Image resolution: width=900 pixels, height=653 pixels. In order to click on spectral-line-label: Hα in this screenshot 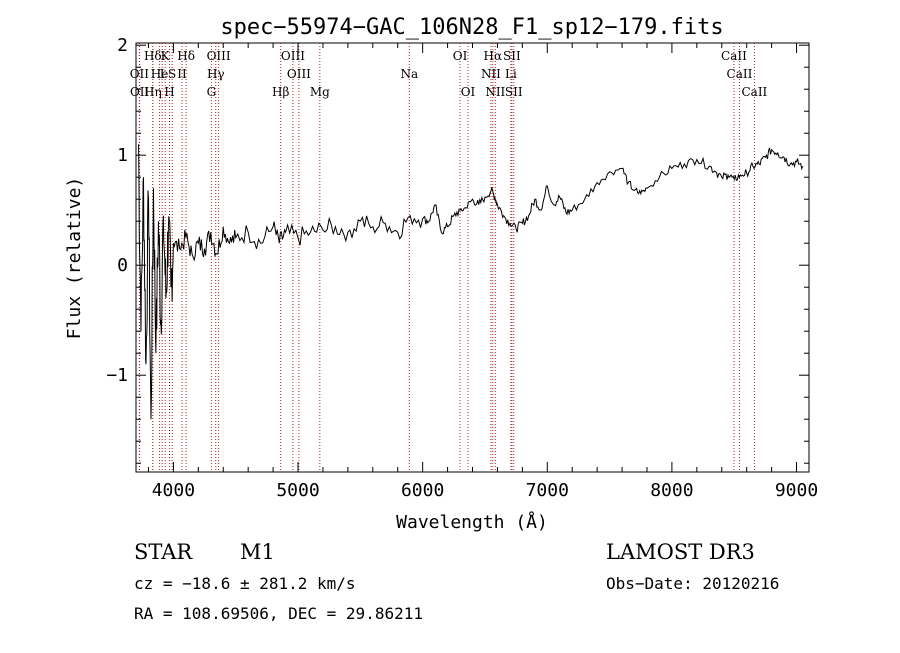, I will do `click(493, 56)`.